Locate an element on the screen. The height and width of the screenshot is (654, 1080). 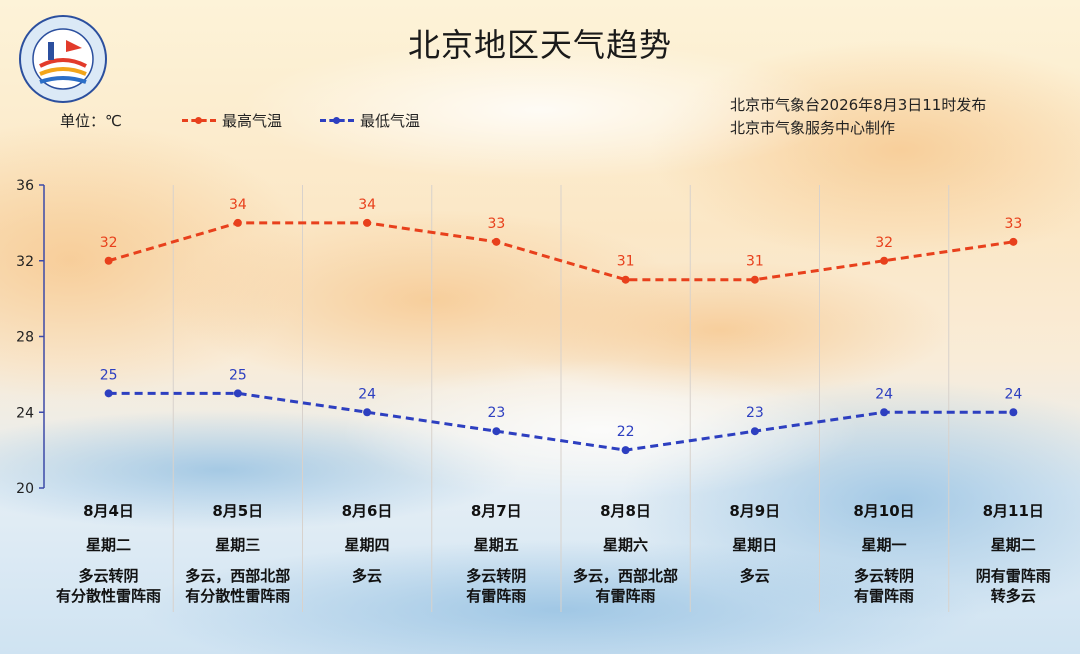
date-label: 8月10日 is located at coordinates (884, 511).